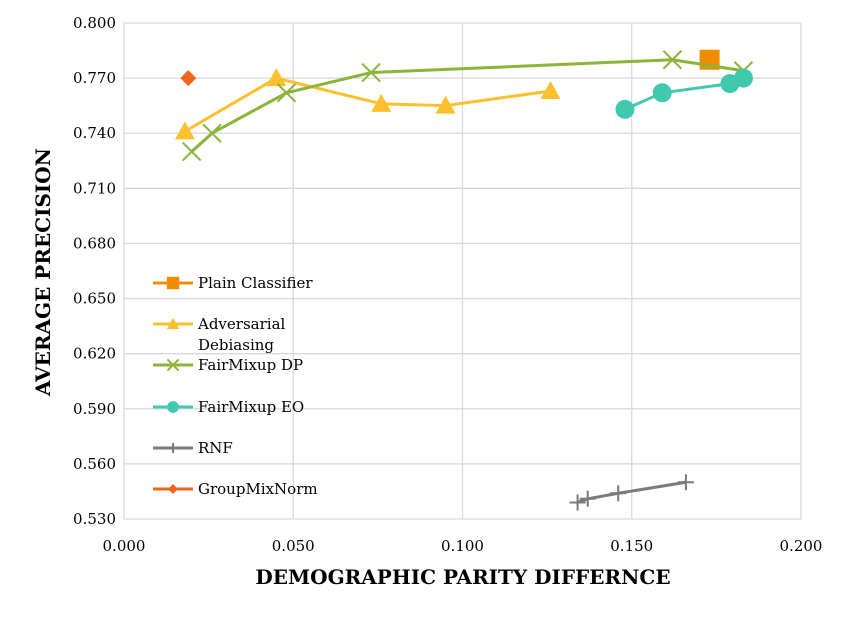 The image size is (848, 617). What do you see at coordinates (250, 365) in the screenshot?
I see `legend-label: FairMixup DP` at bounding box center [250, 365].